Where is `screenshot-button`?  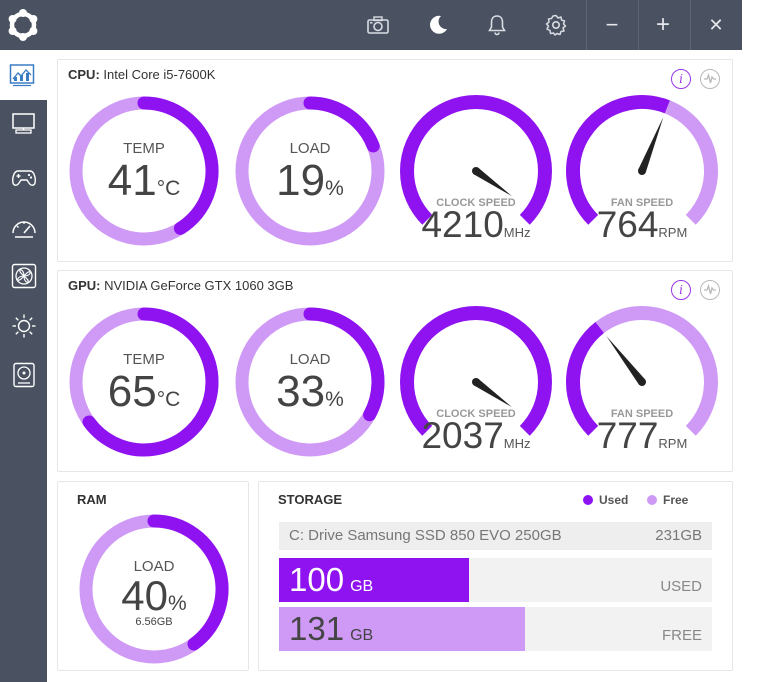
screenshot-button is located at coordinates (378, 25).